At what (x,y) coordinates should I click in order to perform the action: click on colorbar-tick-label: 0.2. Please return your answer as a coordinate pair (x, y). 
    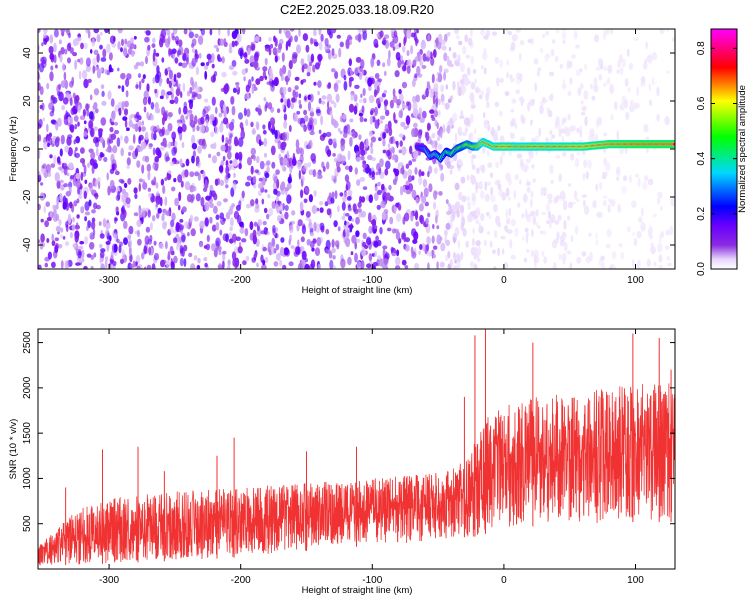
    Looking at the image, I should click on (701, 213).